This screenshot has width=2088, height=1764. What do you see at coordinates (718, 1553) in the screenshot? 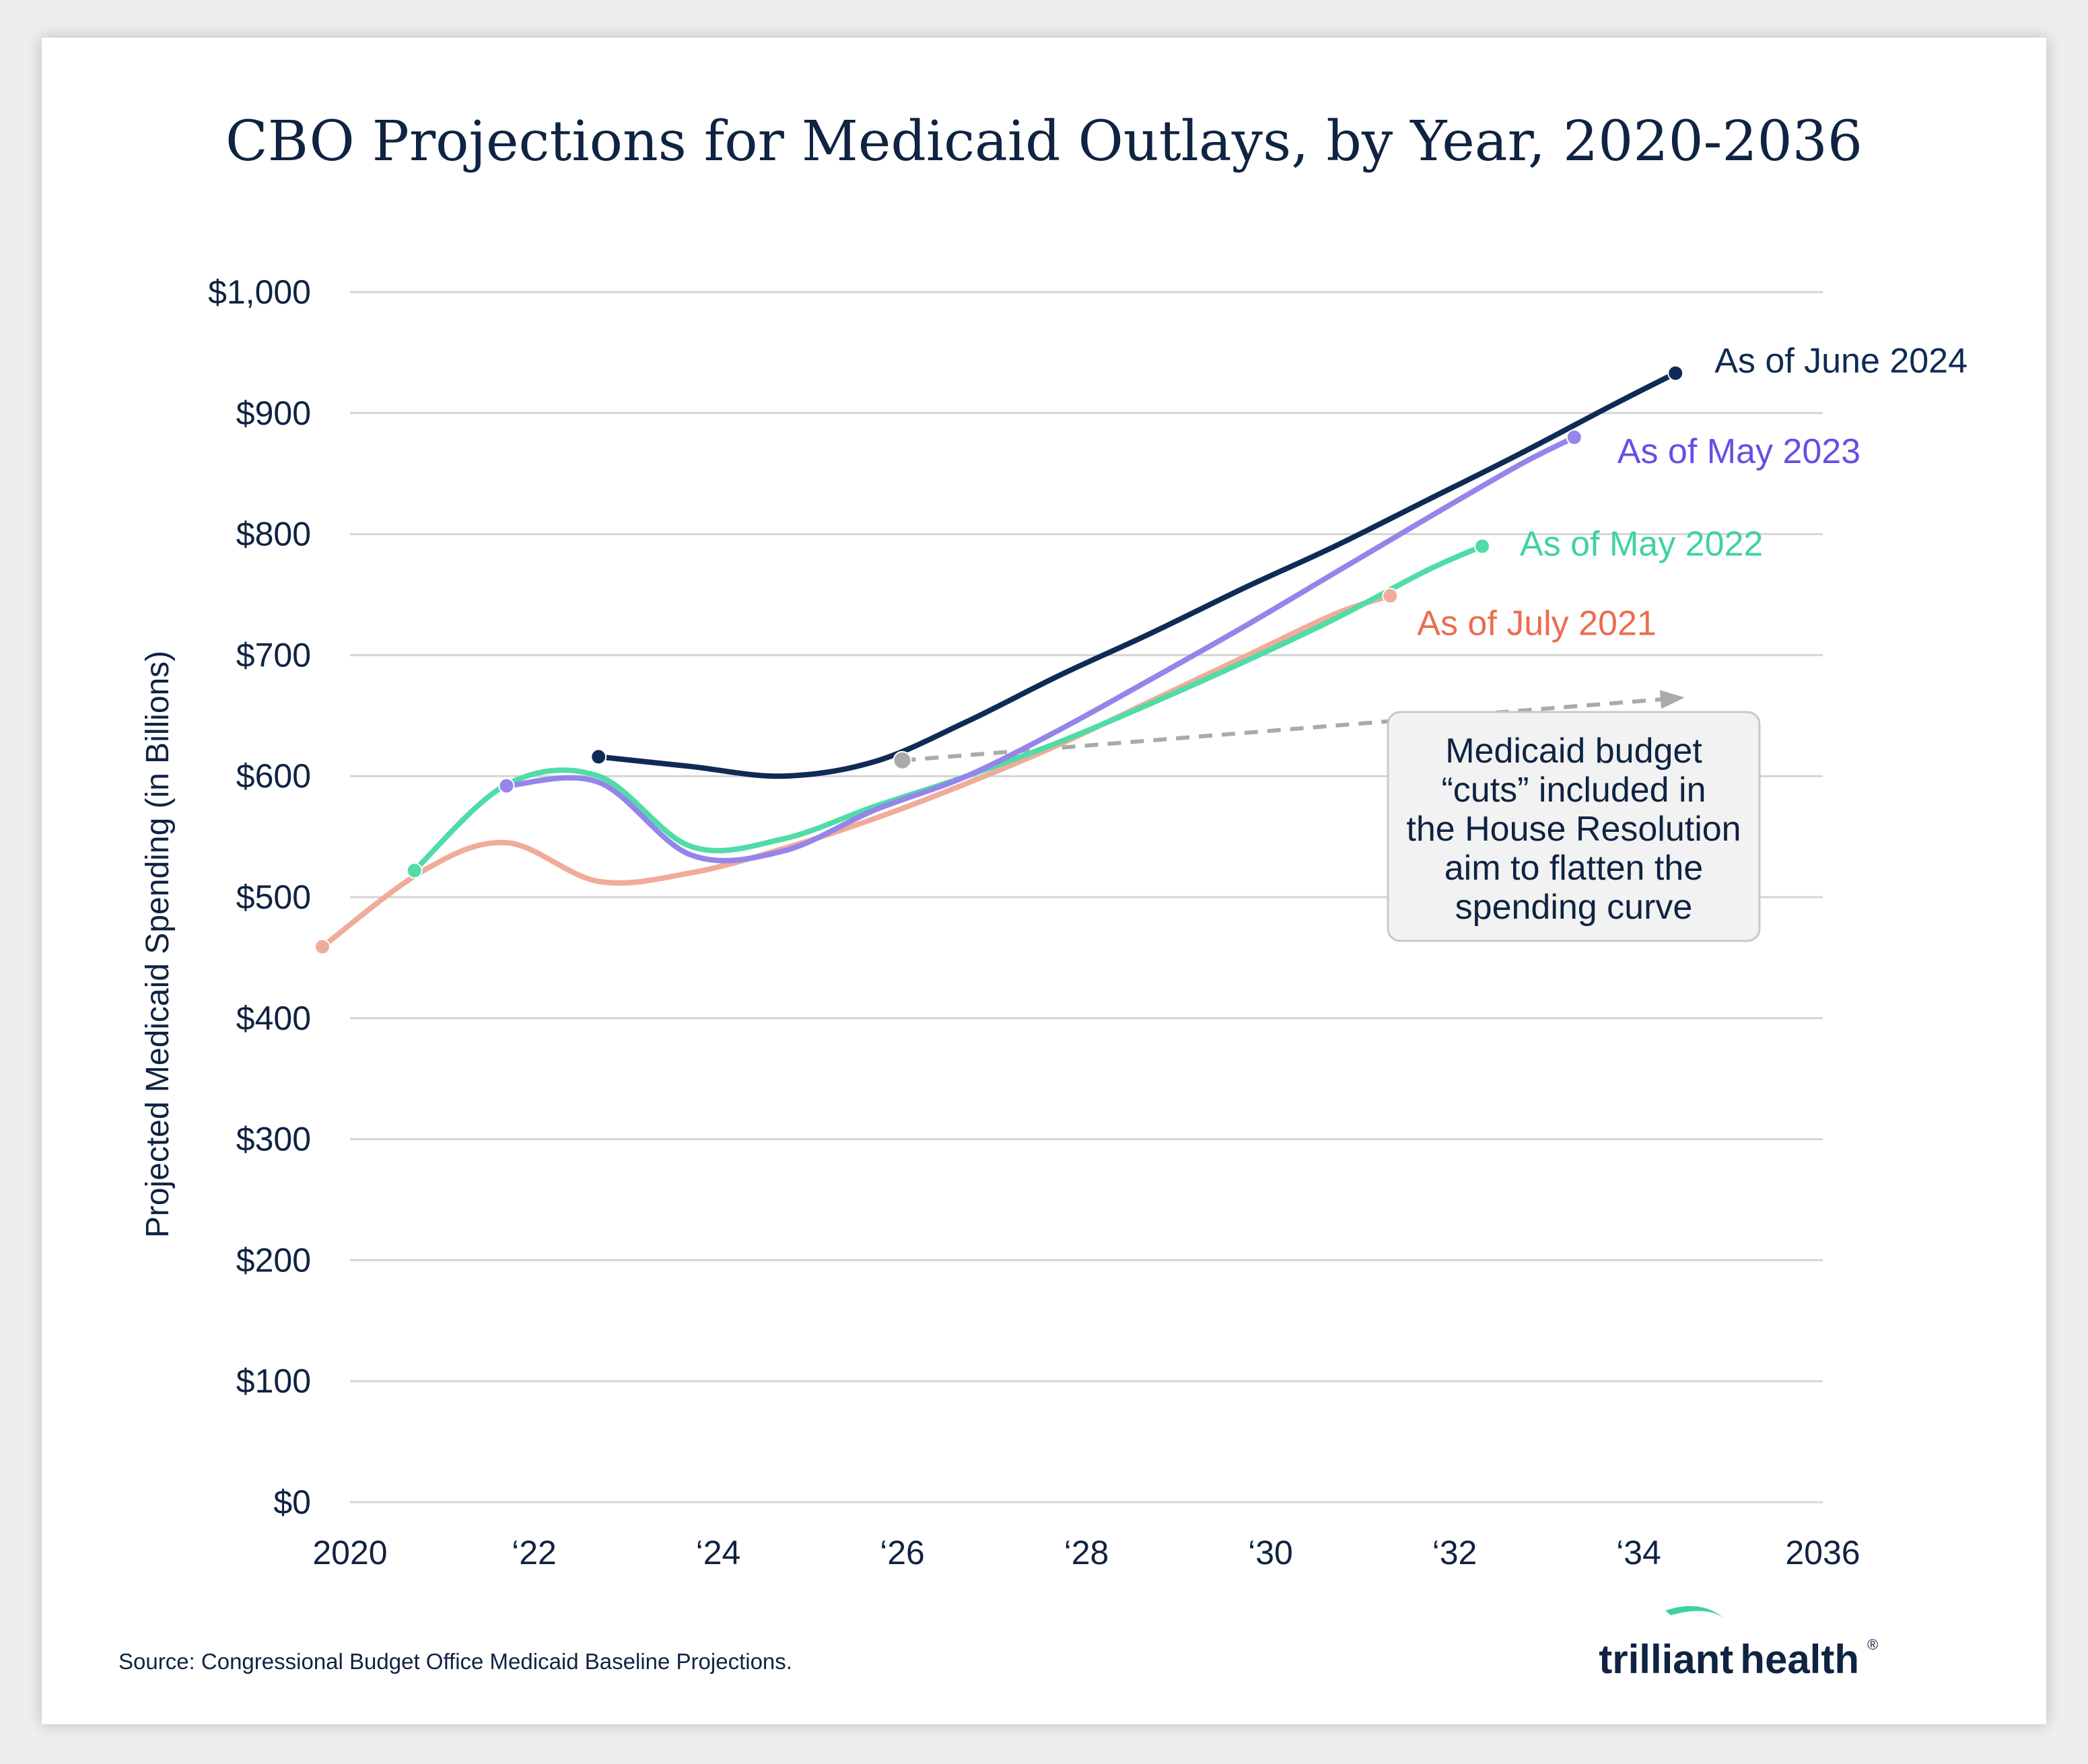
I see `x-tick-label: ‘24` at bounding box center [718, 1553].